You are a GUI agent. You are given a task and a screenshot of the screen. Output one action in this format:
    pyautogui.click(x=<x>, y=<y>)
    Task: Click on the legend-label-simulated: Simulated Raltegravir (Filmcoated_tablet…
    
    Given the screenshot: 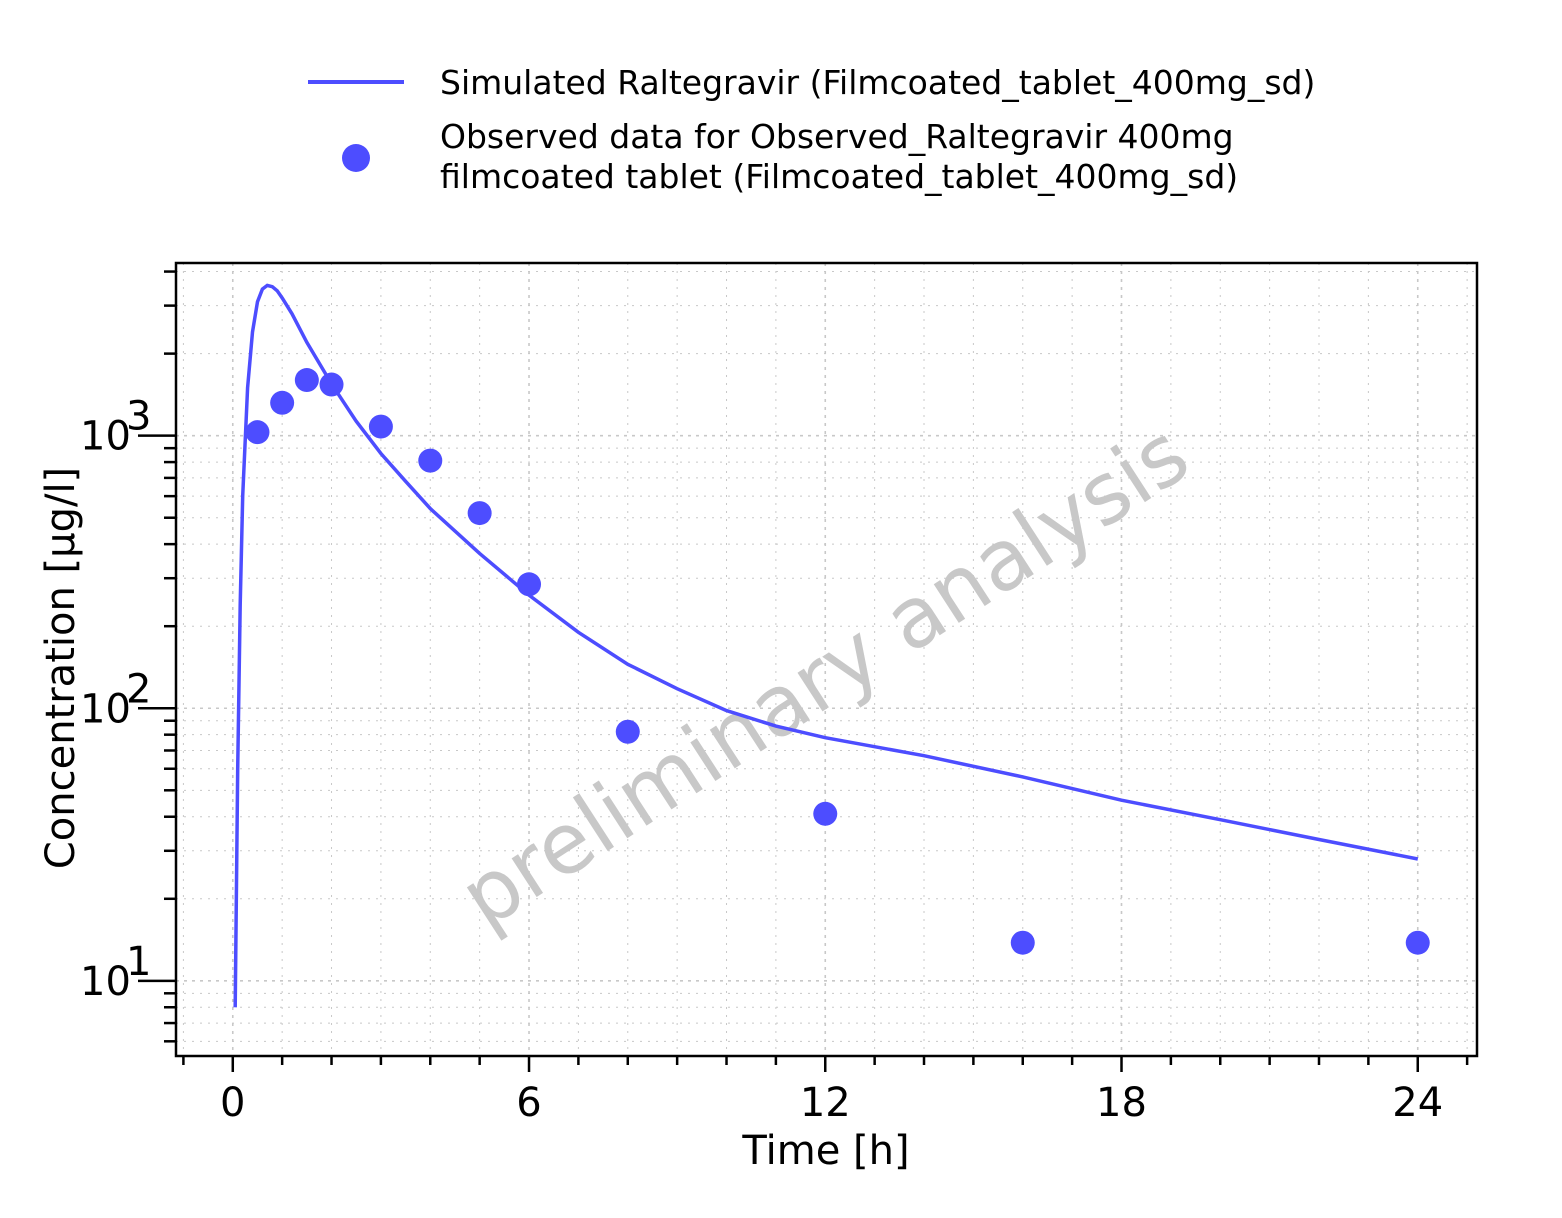 What is the action you would take?
    pyautogui.click(x=877, y=82)
    